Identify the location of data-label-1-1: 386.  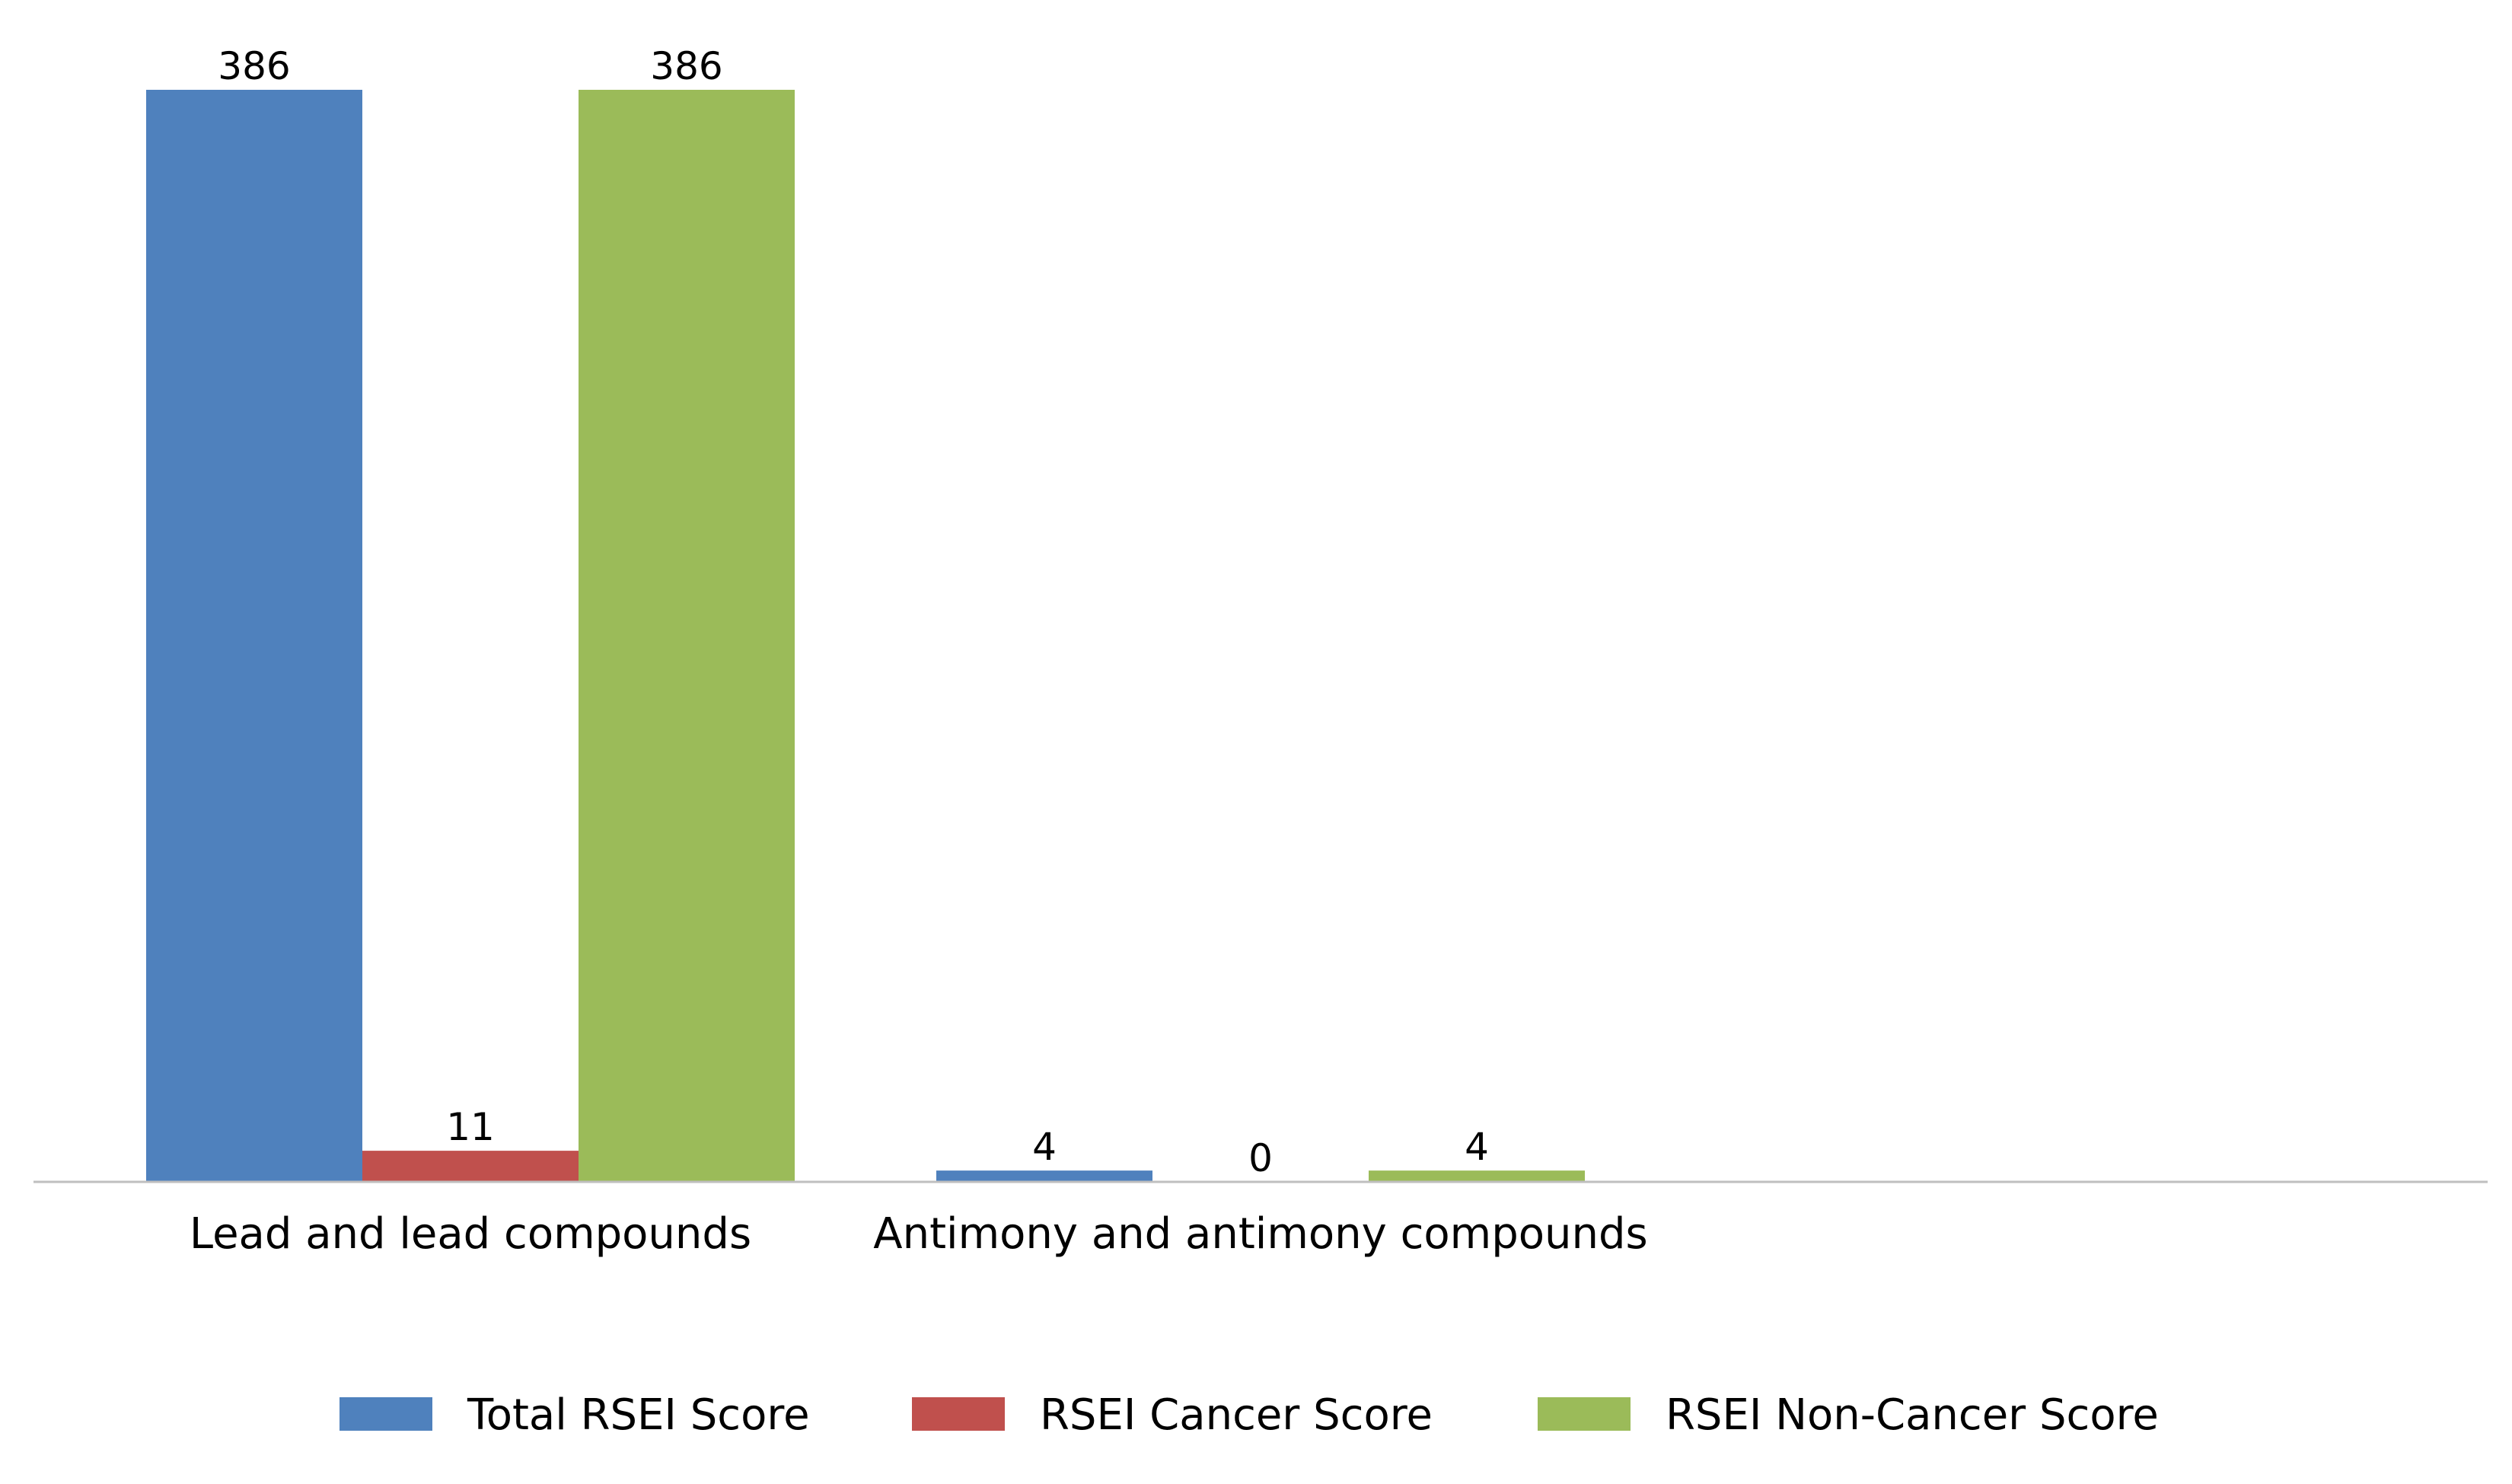
(254, 66).